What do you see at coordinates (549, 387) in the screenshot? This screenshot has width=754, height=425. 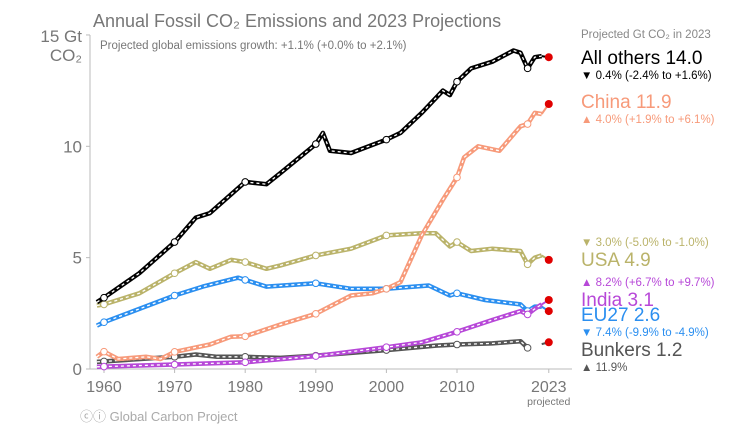 I see `x-tick-label: 2023` at bounding box center [549, 387].